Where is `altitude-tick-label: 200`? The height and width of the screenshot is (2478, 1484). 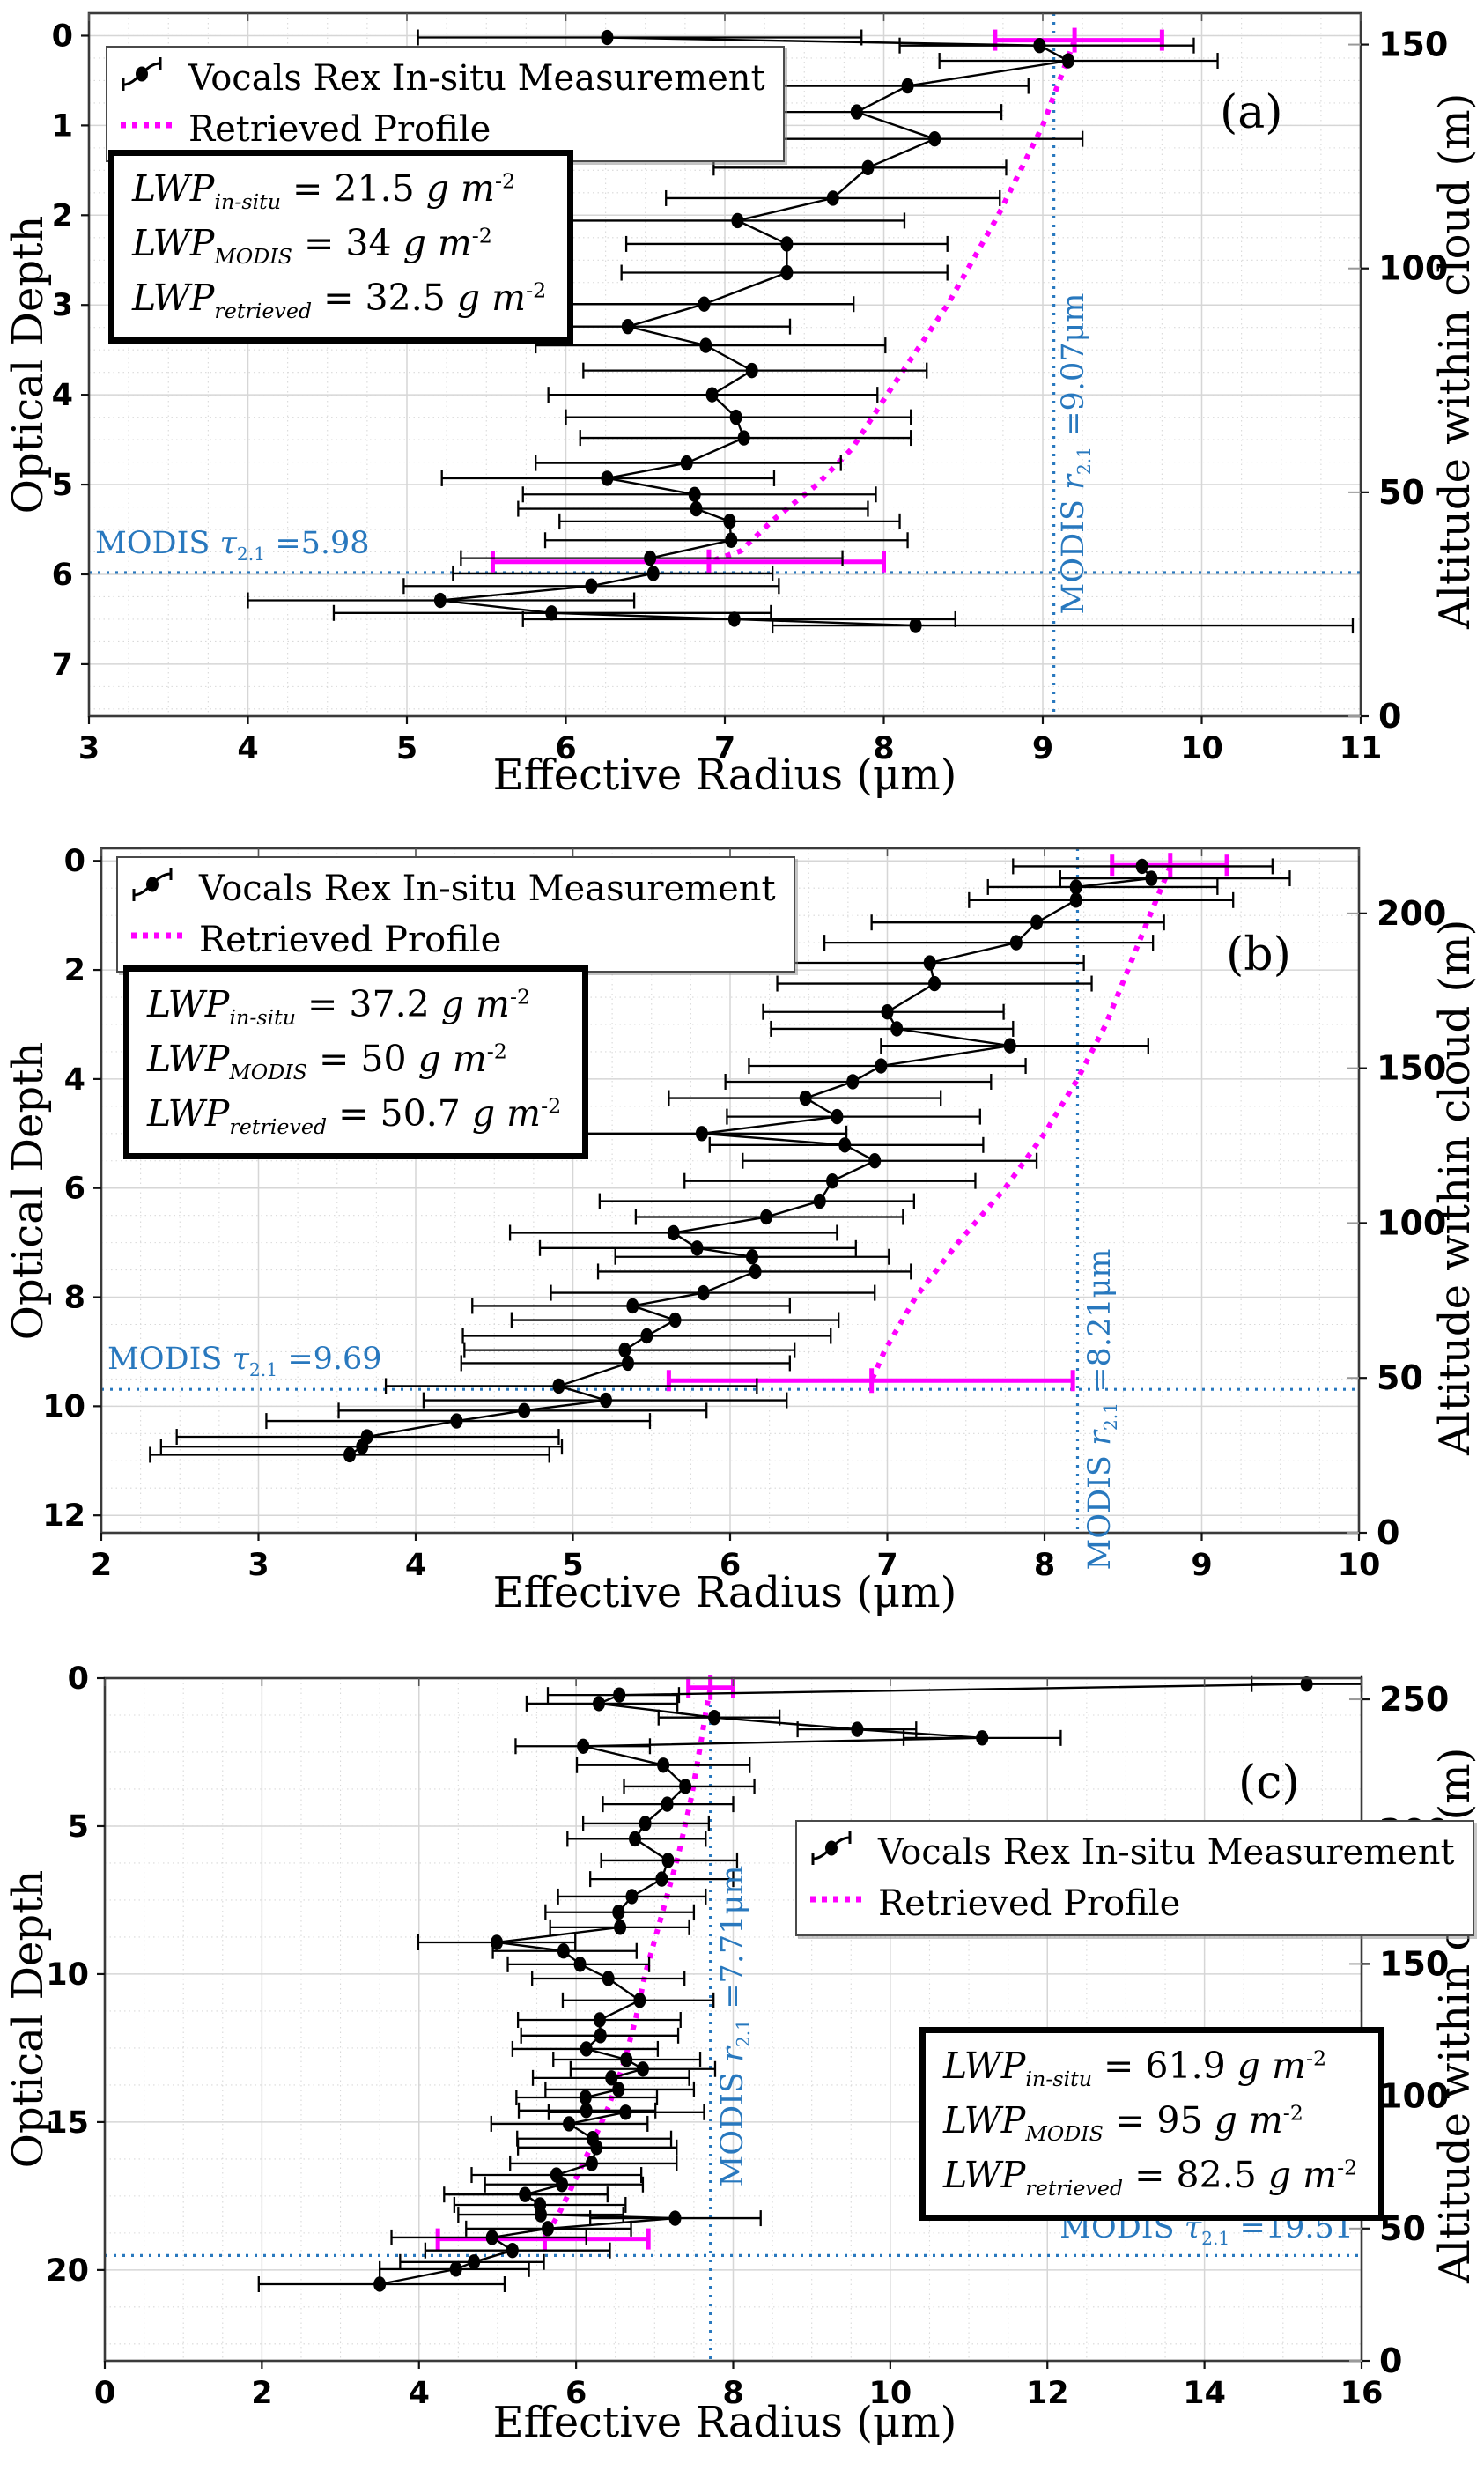 altitude-tick-label: 200 is located at coordinates (1411, 914).